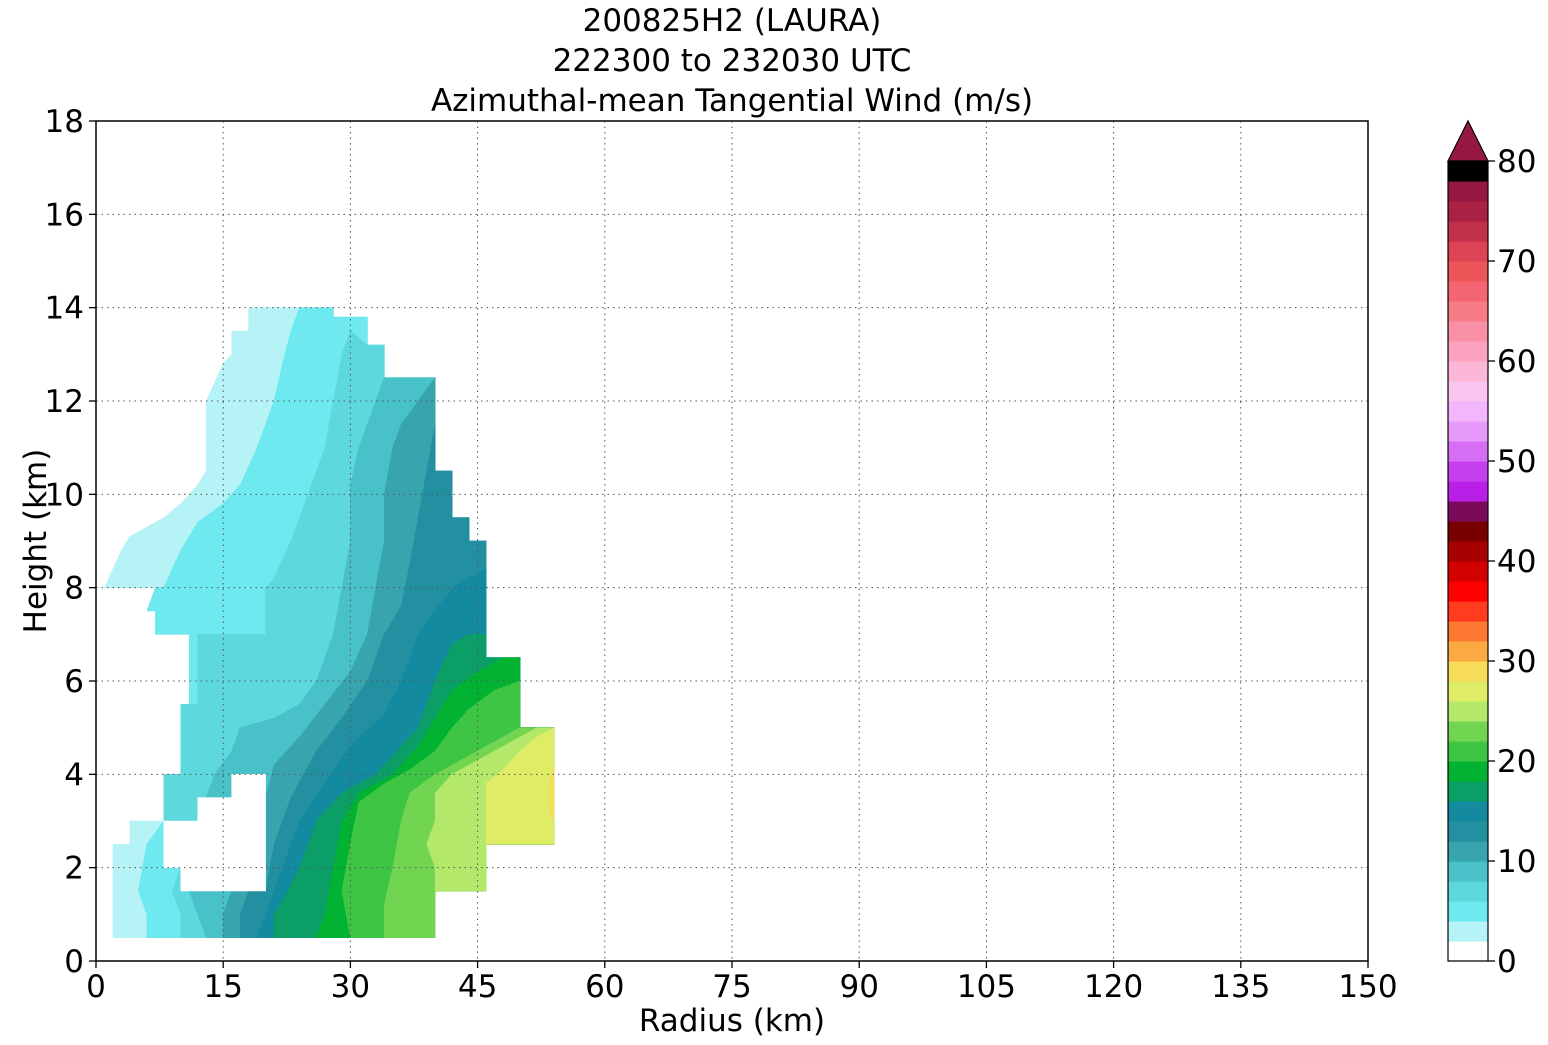 The height and width of the screenshot is (1045, 1548). What do you see at coordinates (70, 542) in the screenshot?
I see `y-axis-ticks: 0 2 4 6 8 10 12 14 16 18` at bounding box center [70, 542].